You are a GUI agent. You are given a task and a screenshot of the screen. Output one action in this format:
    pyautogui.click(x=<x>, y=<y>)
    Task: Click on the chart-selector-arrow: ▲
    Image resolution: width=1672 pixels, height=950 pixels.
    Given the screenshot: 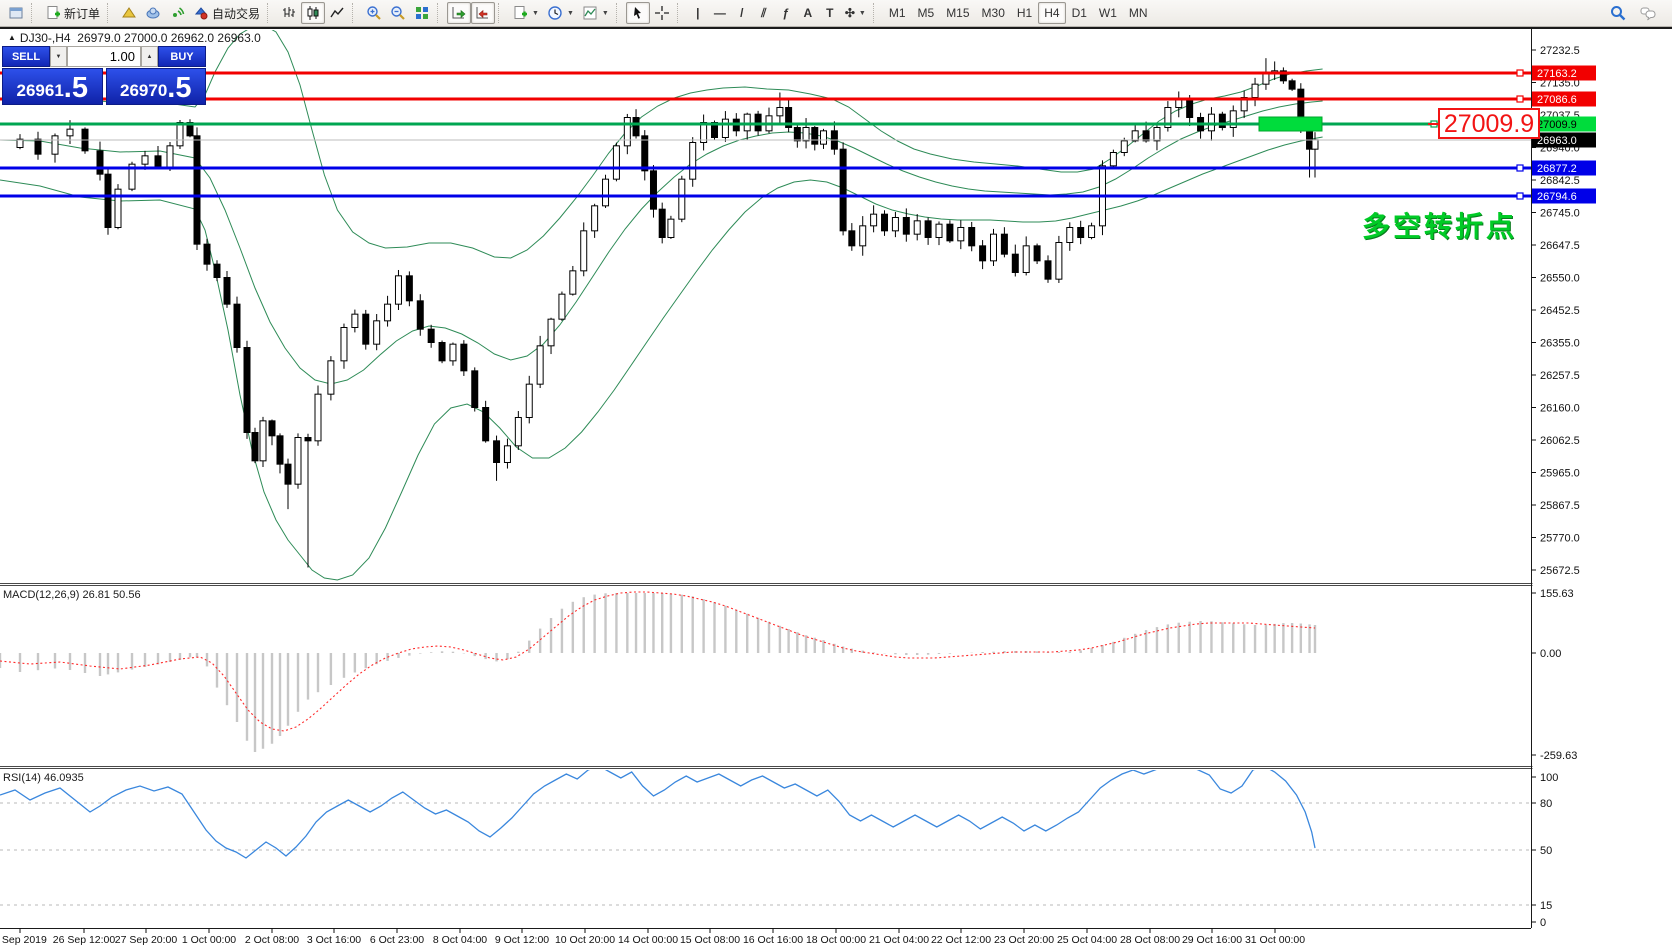 What is the action you would take?
    pyautogui.click(x=12, y=37)
    